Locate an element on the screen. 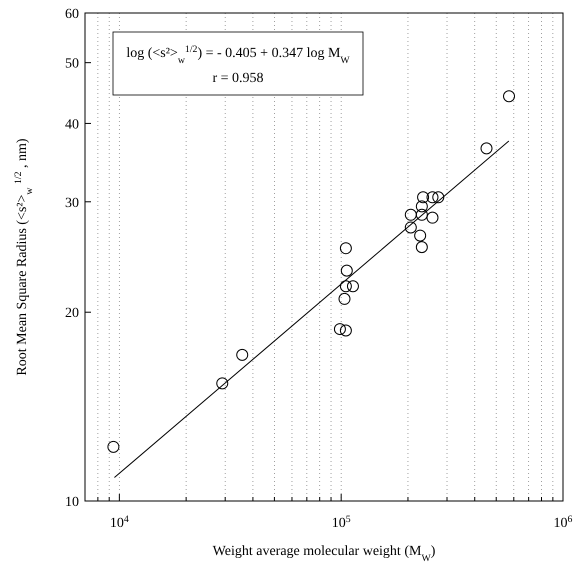  y-tick-label: 60 is located at coordinates (72, 14).